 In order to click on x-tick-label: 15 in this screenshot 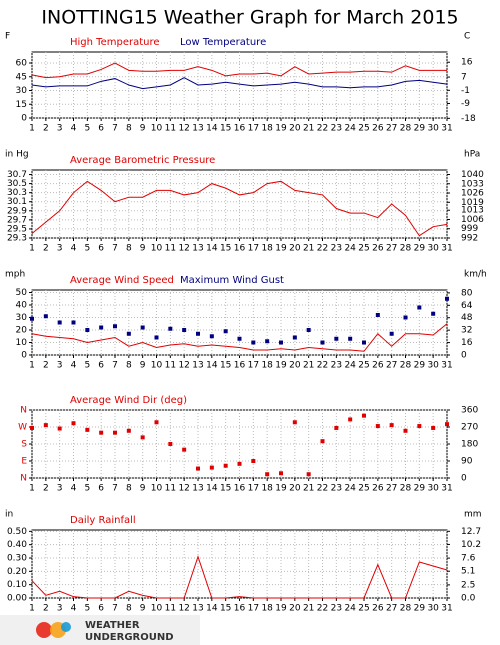, I will do `click(225, 249)`.